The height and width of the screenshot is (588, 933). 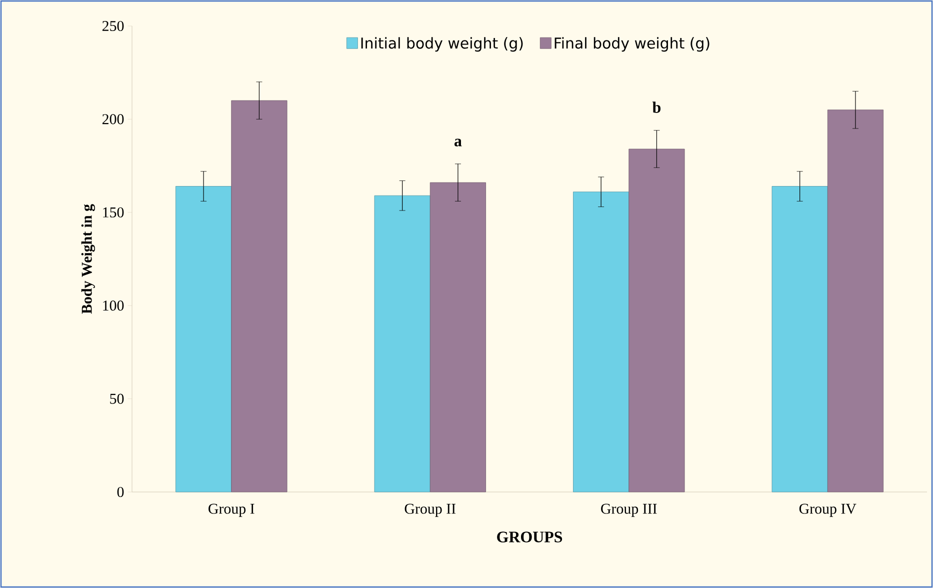 I want to click on y-tick-label: 50, so click(x=117, y=399).